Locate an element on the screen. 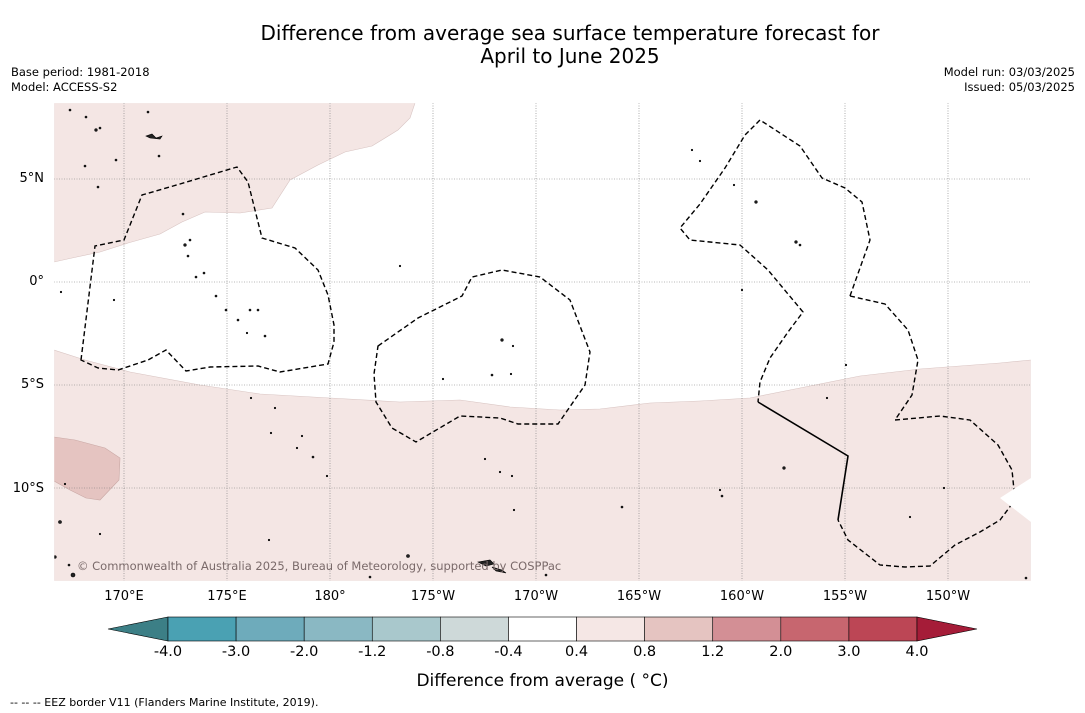 This screenshot has height=713, width=1085. lon-label-175w: 175°W is located at coordinates (433, 596).